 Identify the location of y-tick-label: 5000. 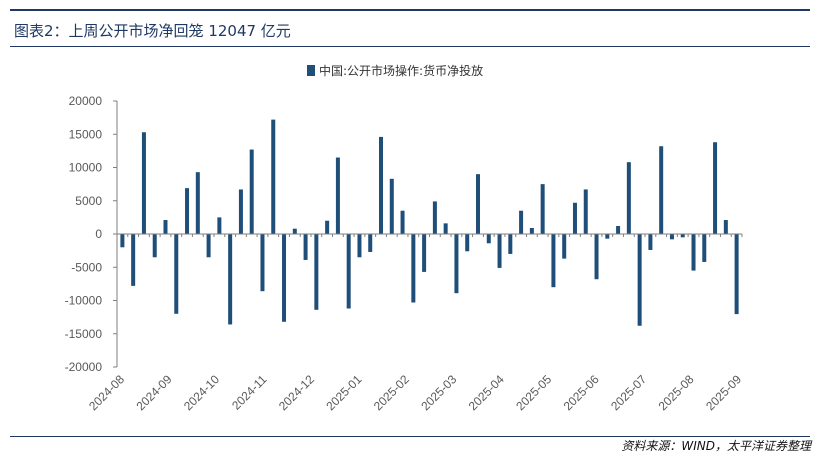
(88, 201).